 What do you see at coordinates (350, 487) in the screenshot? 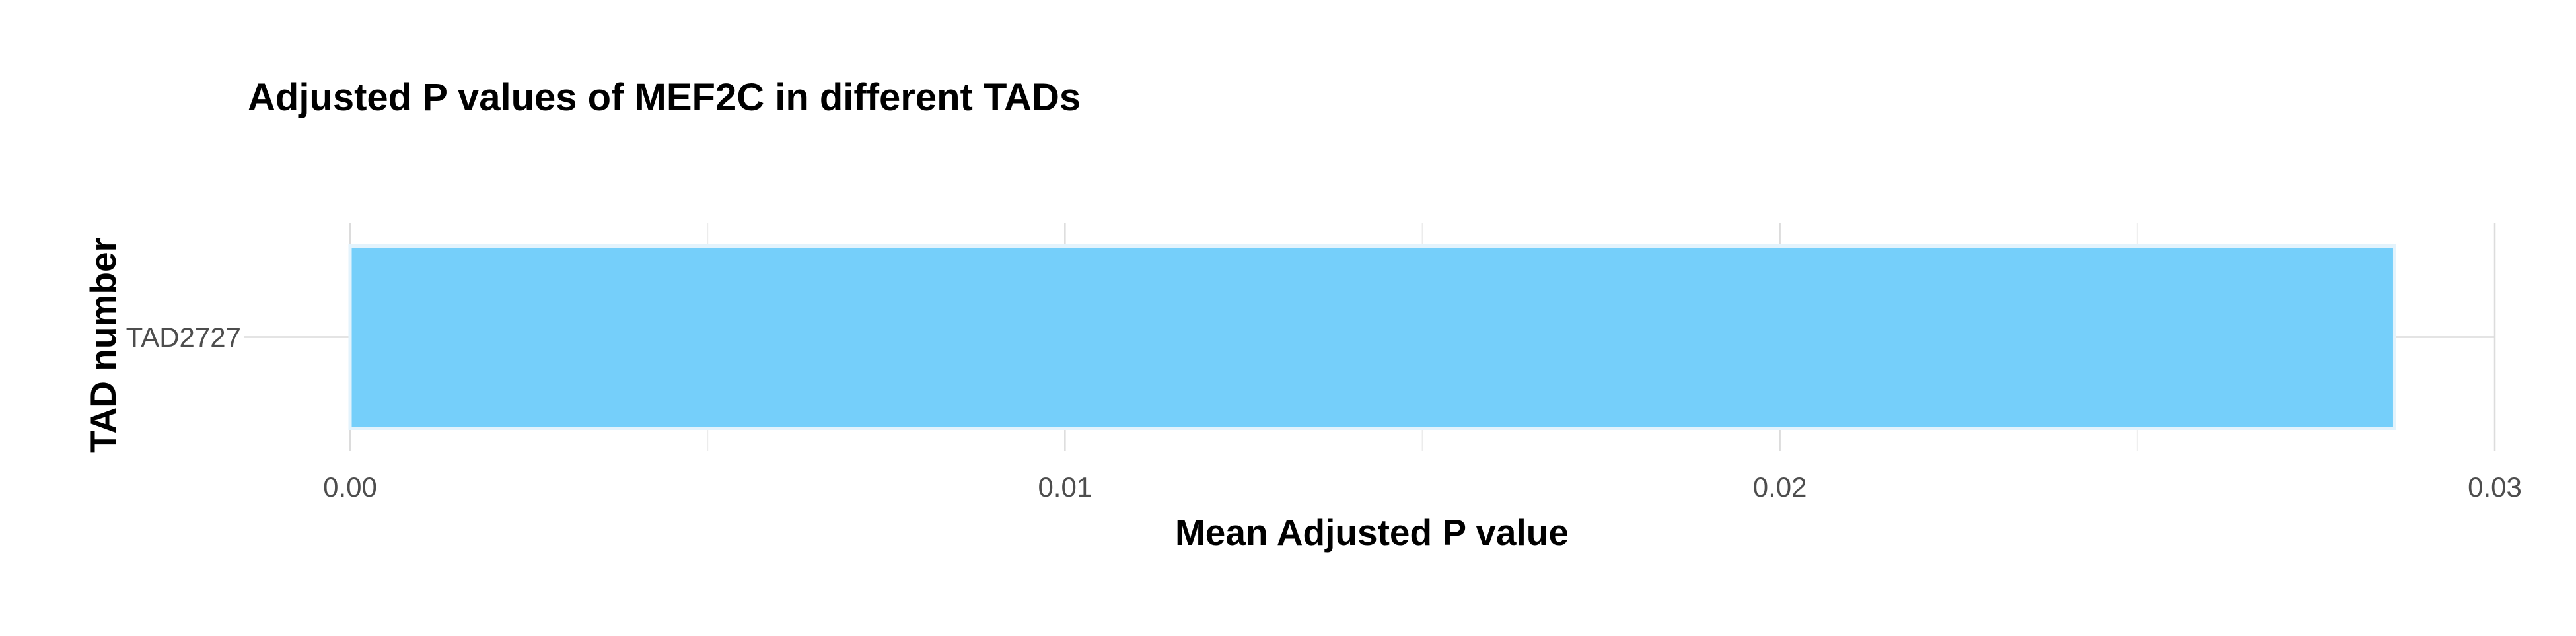
I see `x-tick-label: 0.00` at bounding box center [350, 487].